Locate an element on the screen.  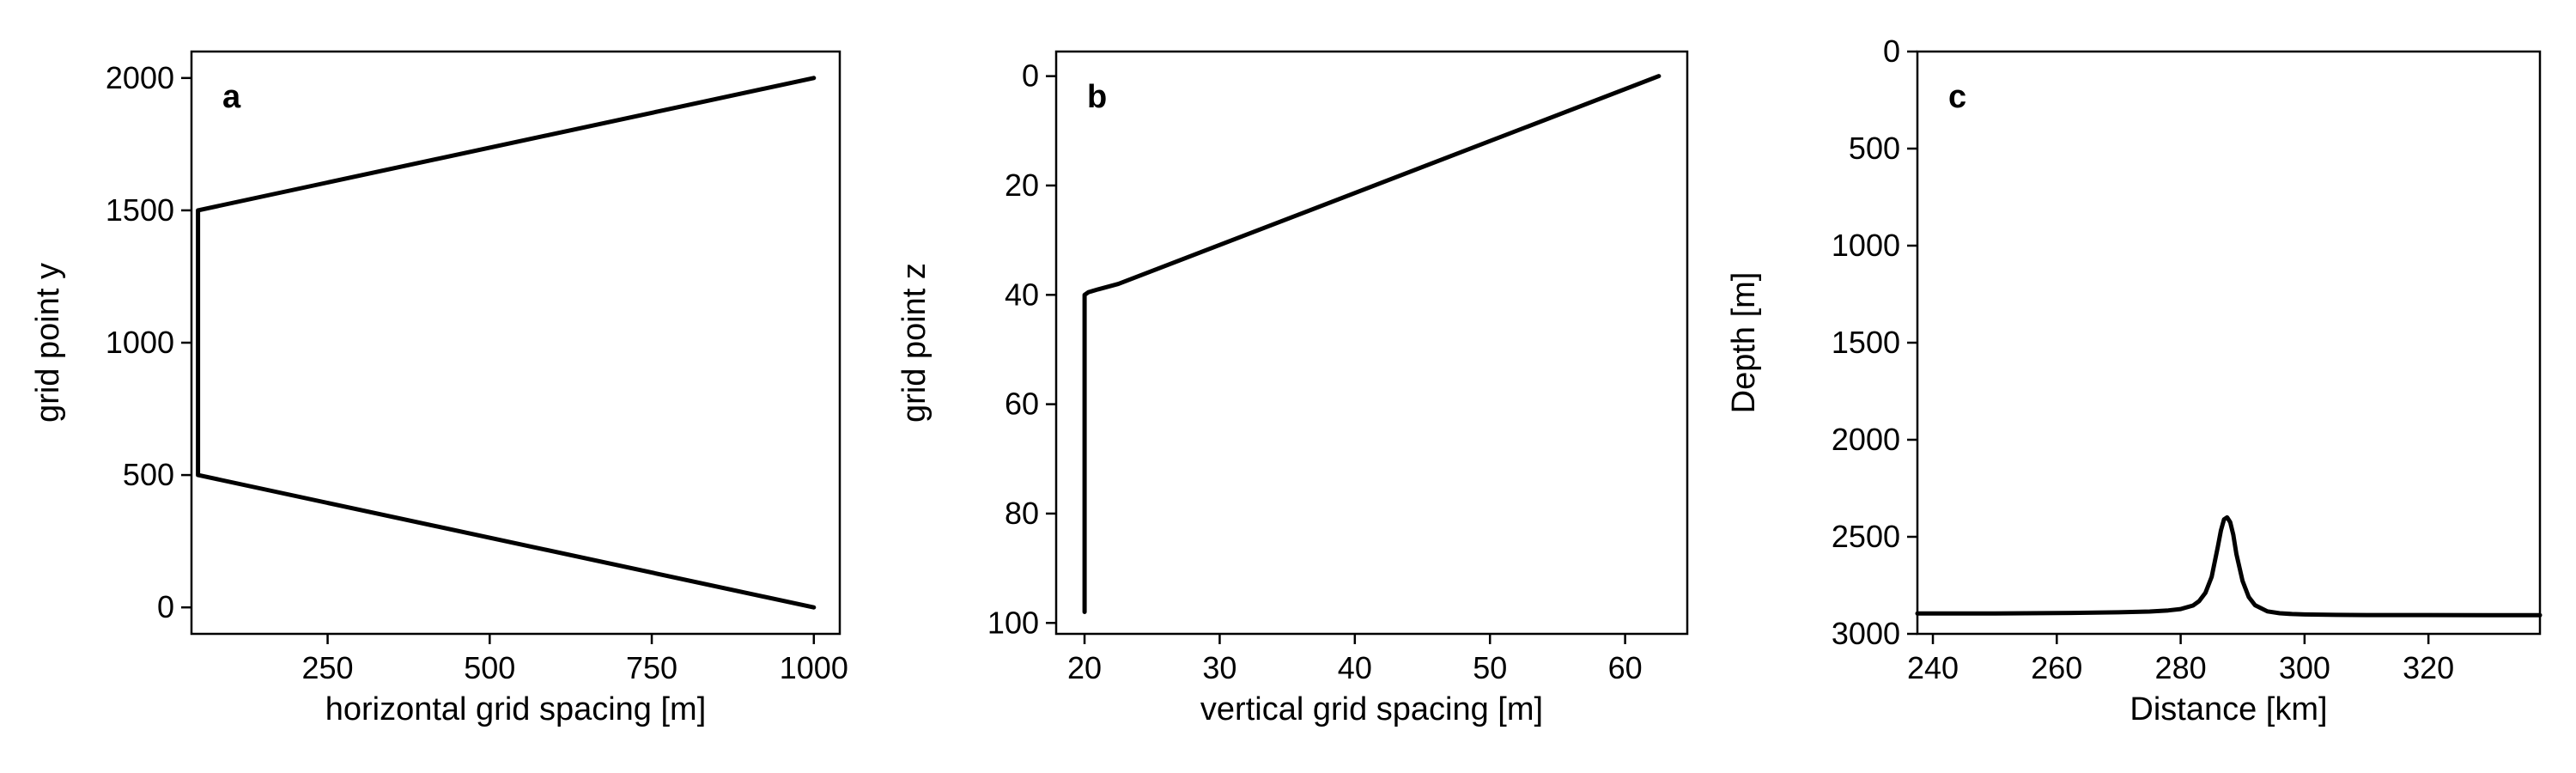
x-tick-label: 250 is located at coordinates (328, 667).